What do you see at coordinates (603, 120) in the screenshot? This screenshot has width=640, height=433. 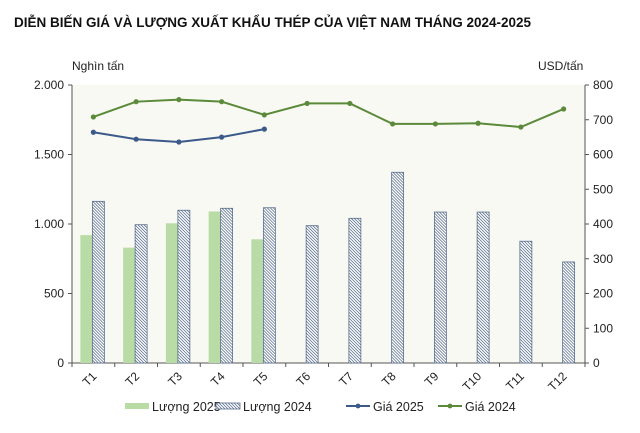 I see `right-tick-label: 700` at bounding box center [603, 120].